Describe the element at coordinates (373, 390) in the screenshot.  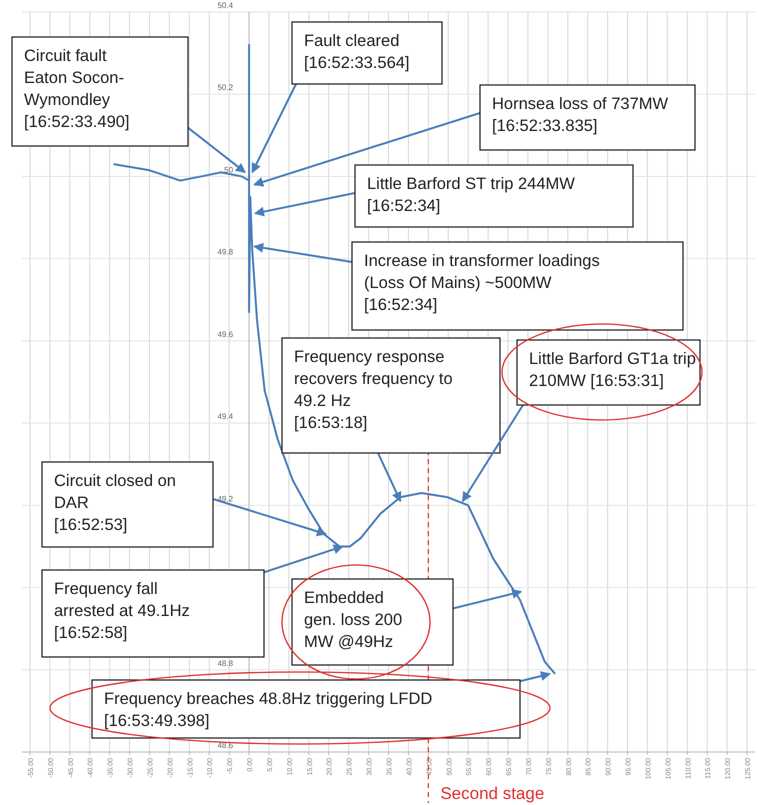
I see `annotation: Frequency response recovers frequency to 49.2 Hz [16:53:18]` at that location.